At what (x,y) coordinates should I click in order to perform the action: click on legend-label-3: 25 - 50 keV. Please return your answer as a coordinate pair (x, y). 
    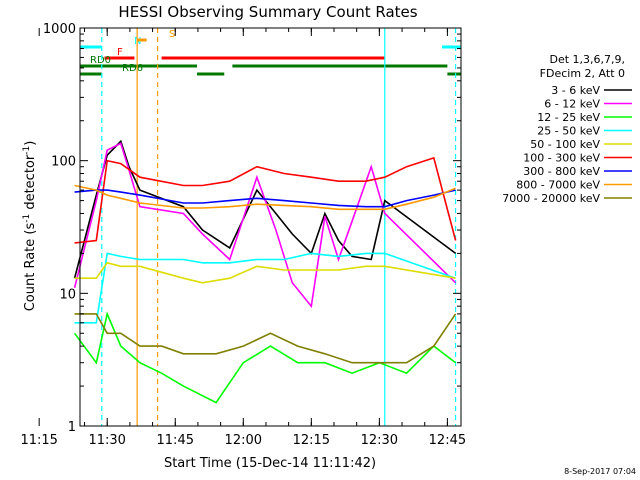
    Looking at the image, I should click on (568, 131).